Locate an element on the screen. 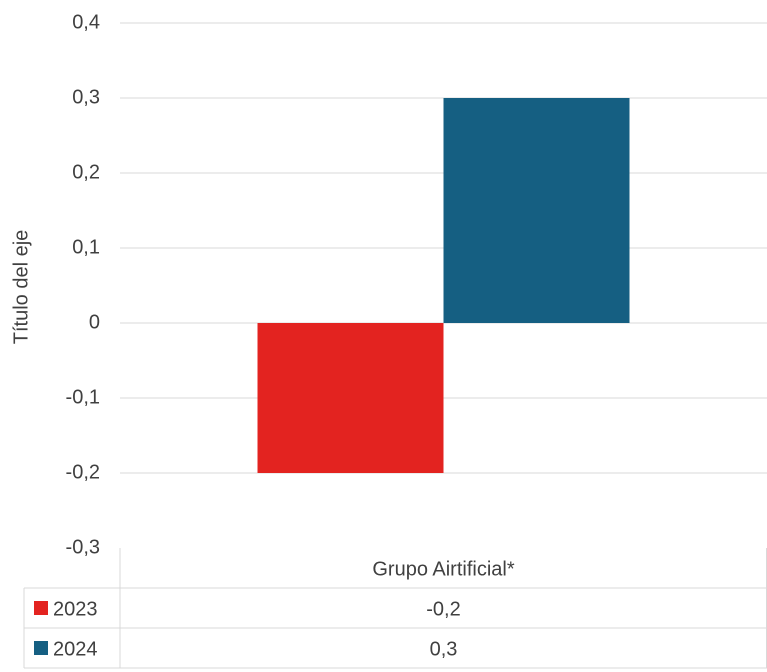 This screenshot has height=672, width=767. y-tick-label: 0 is located at coordinates (94, 322).